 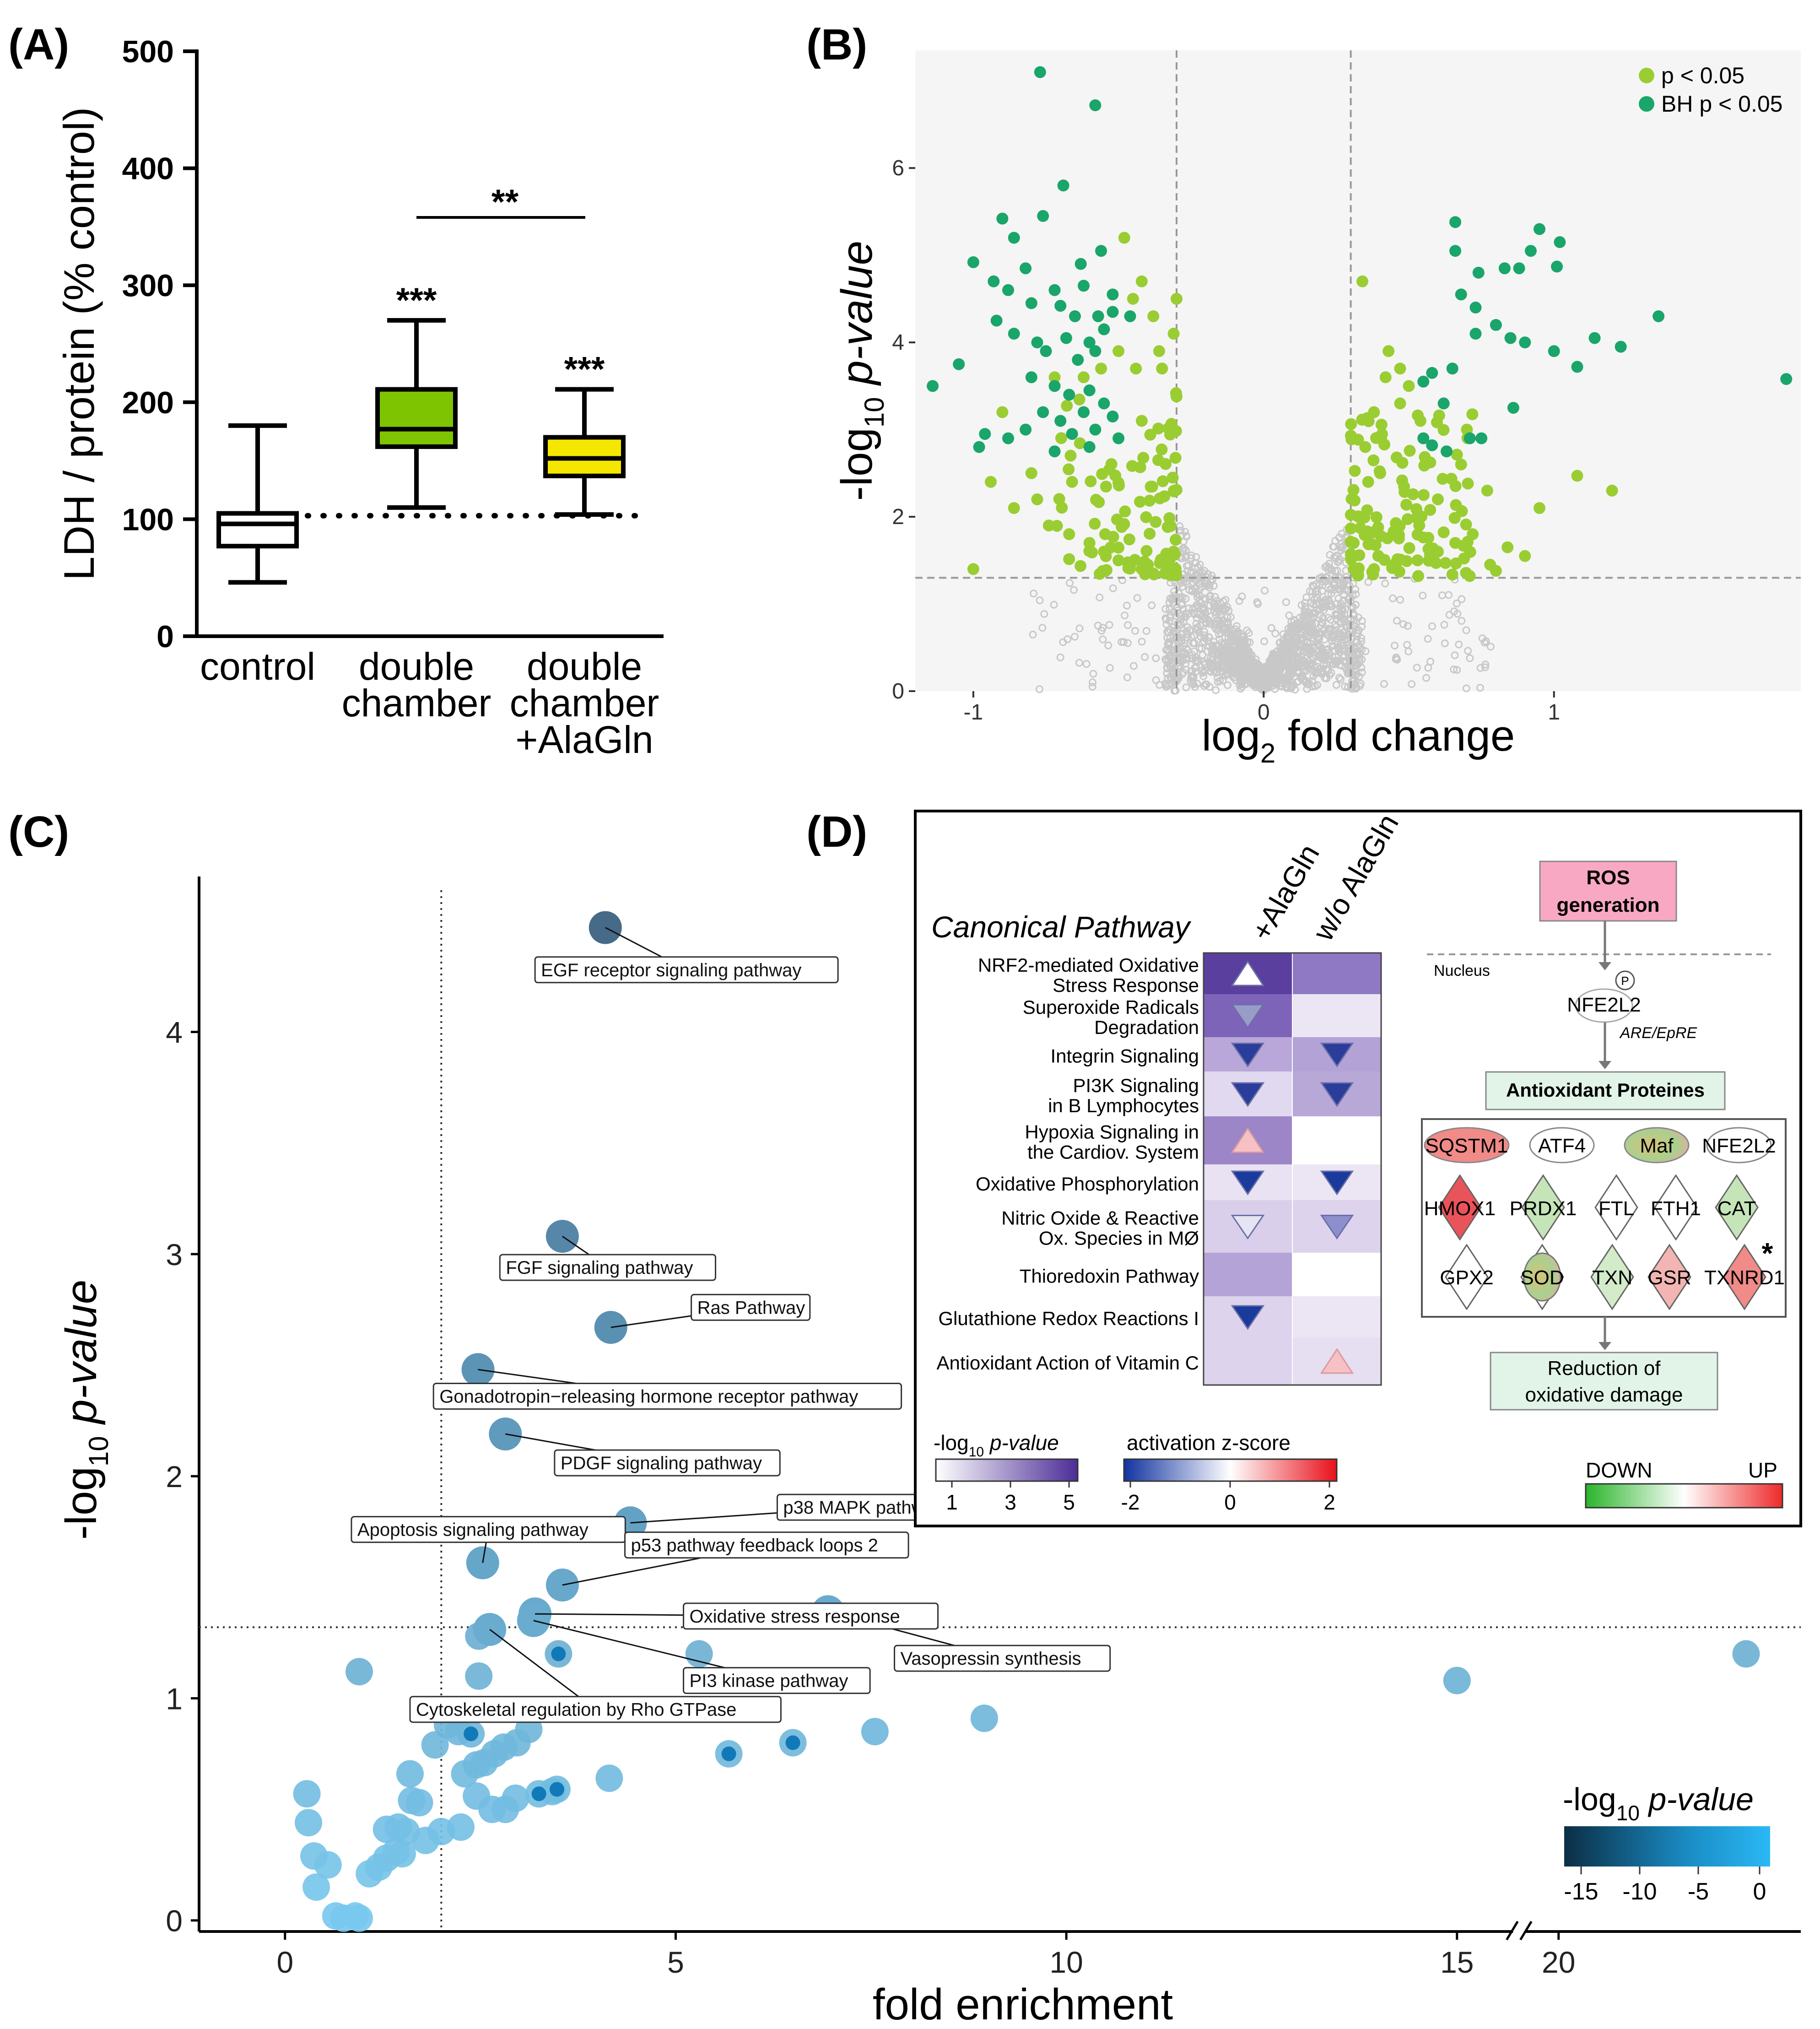 What do you see at coordinates (148, 168) in the screenshot?
I see `y-tick-label: 400` at bounding box center [148, 168].